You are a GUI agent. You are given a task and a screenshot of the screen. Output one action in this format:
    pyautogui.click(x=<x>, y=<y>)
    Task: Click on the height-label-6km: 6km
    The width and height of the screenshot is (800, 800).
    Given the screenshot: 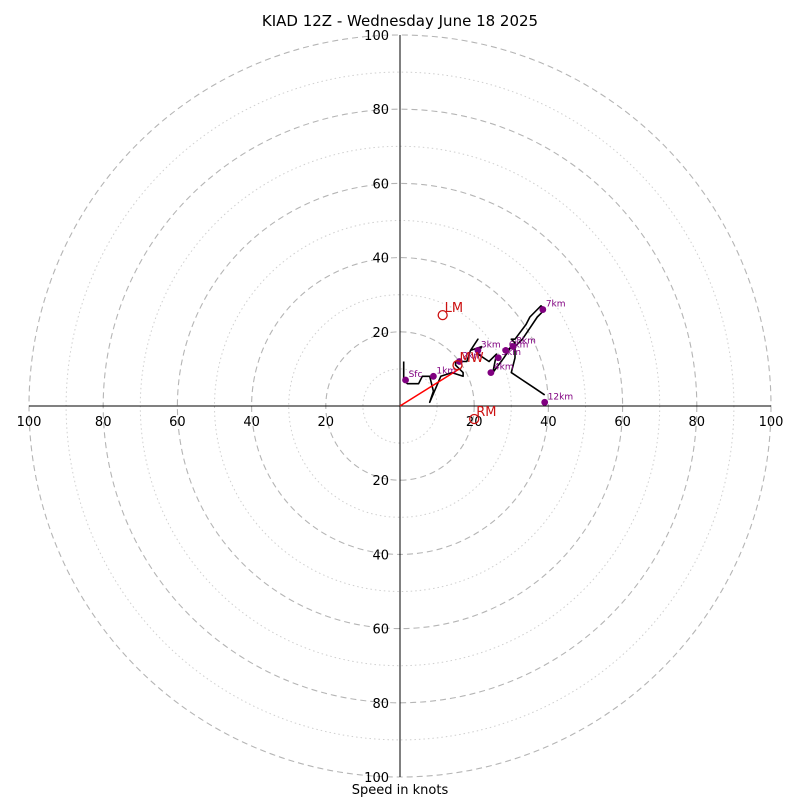 What is the action you would take?
    pyautogui.click(x=519, y=345)
    